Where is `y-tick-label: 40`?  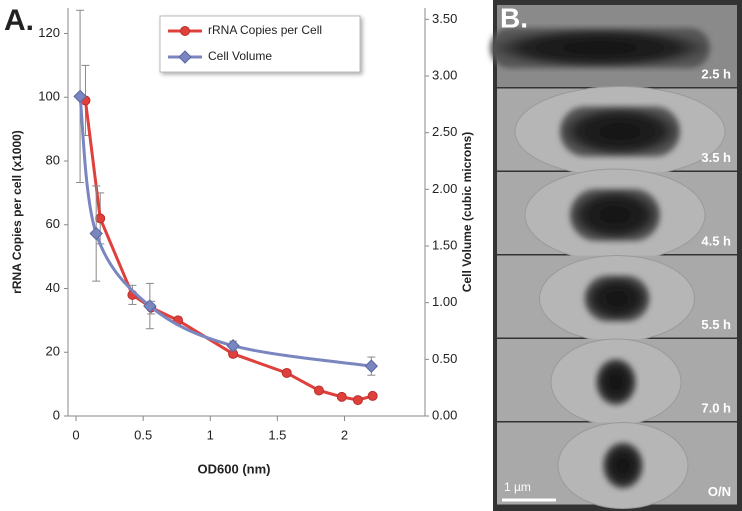 y-tick-label: 40 is located at coordinates (53, 287).